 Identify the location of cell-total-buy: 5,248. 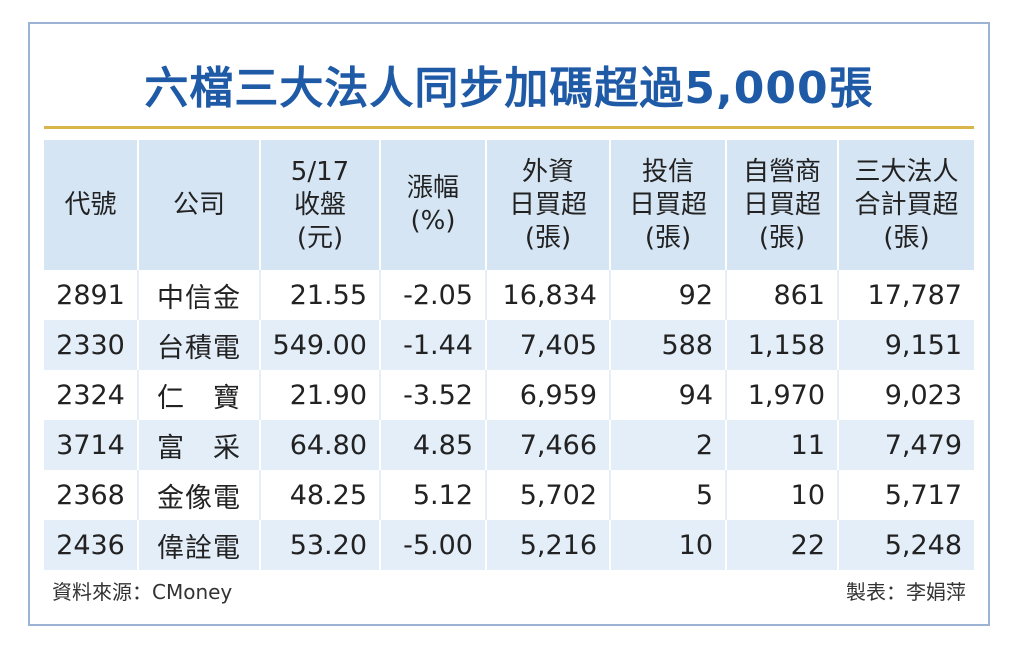
(906, 545).